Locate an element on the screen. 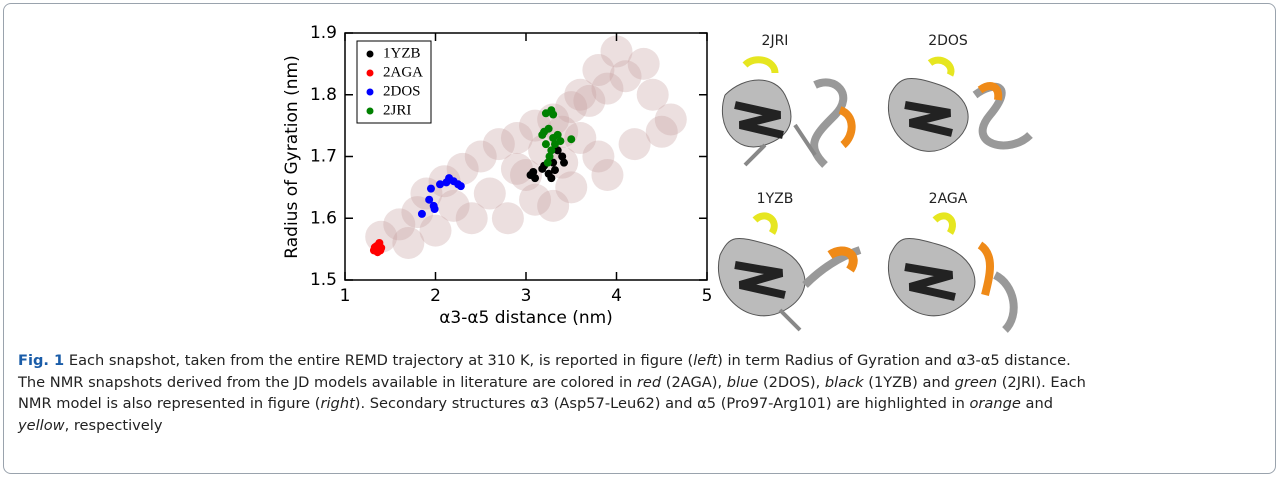 The image size is (1281, 479). caption-run: black is located at coordinates (844, 382).